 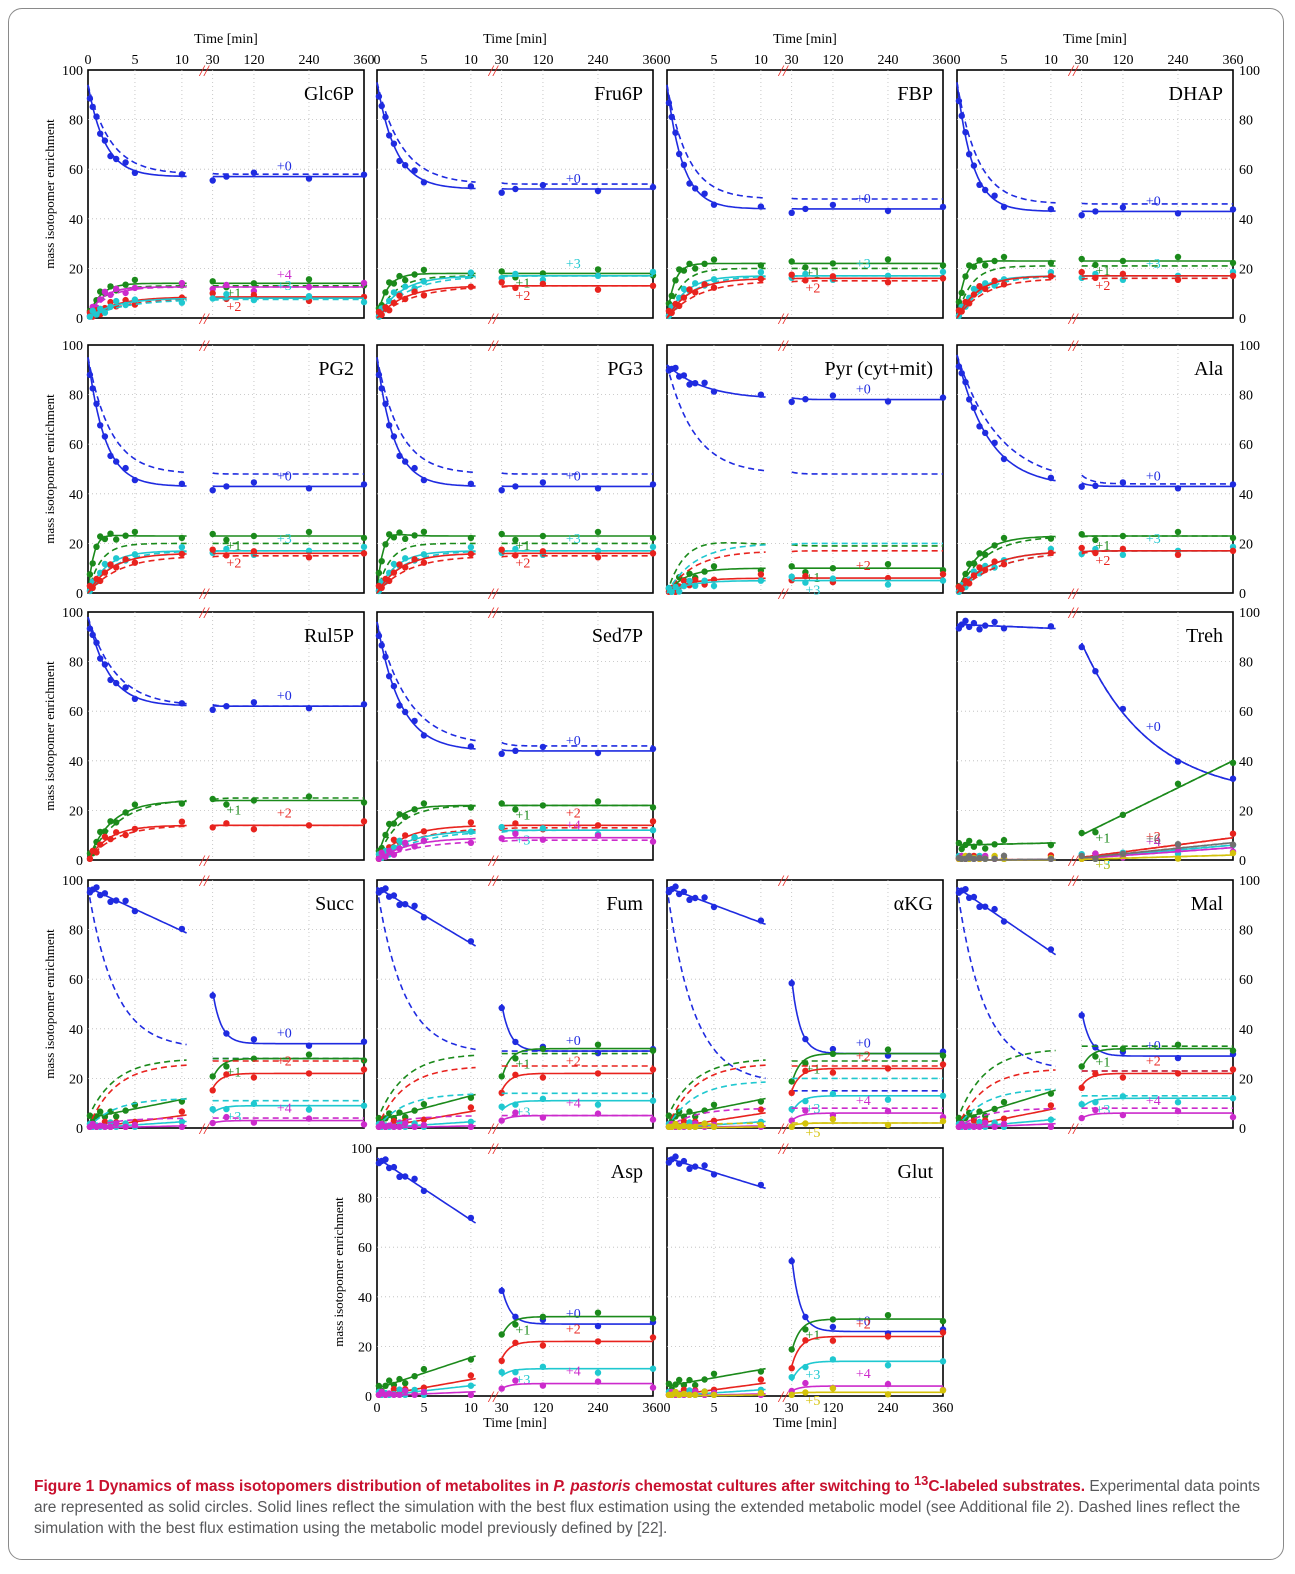 I want to click on series-line-m4-dashed, so click(x=577, y=841).